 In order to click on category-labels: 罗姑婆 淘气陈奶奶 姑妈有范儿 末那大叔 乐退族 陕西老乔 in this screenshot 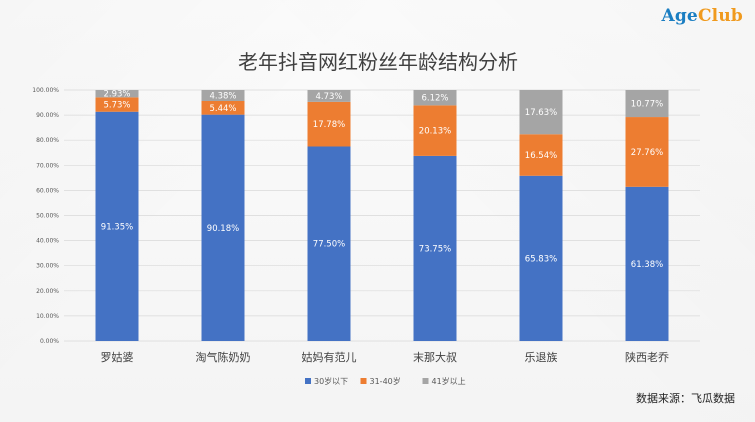, I will do `click(385, 357)`.